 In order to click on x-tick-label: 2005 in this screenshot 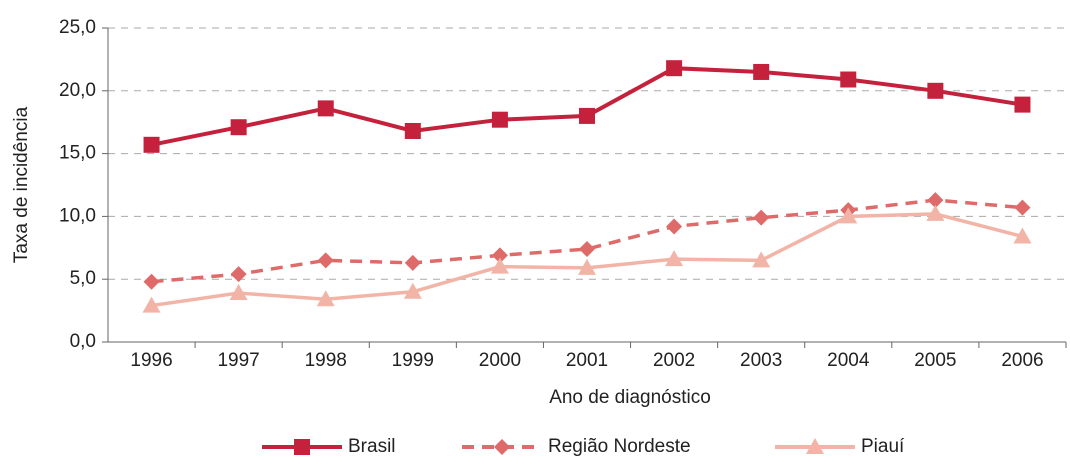, I will do `click(935, 360)`.